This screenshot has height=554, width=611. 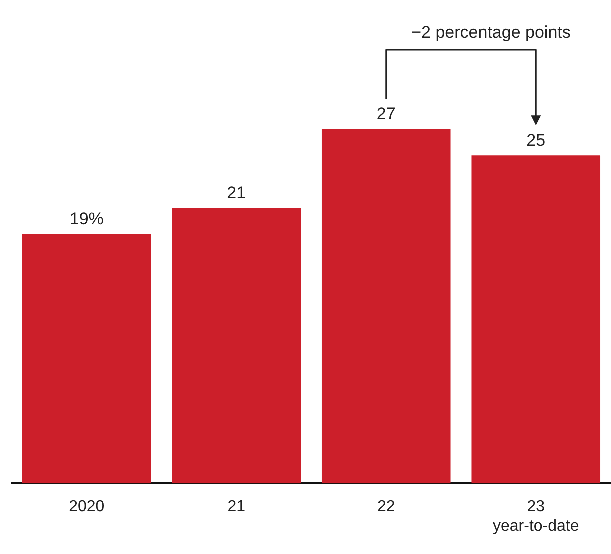 I want to click on data-label: 27, so click(x=386, y=114).